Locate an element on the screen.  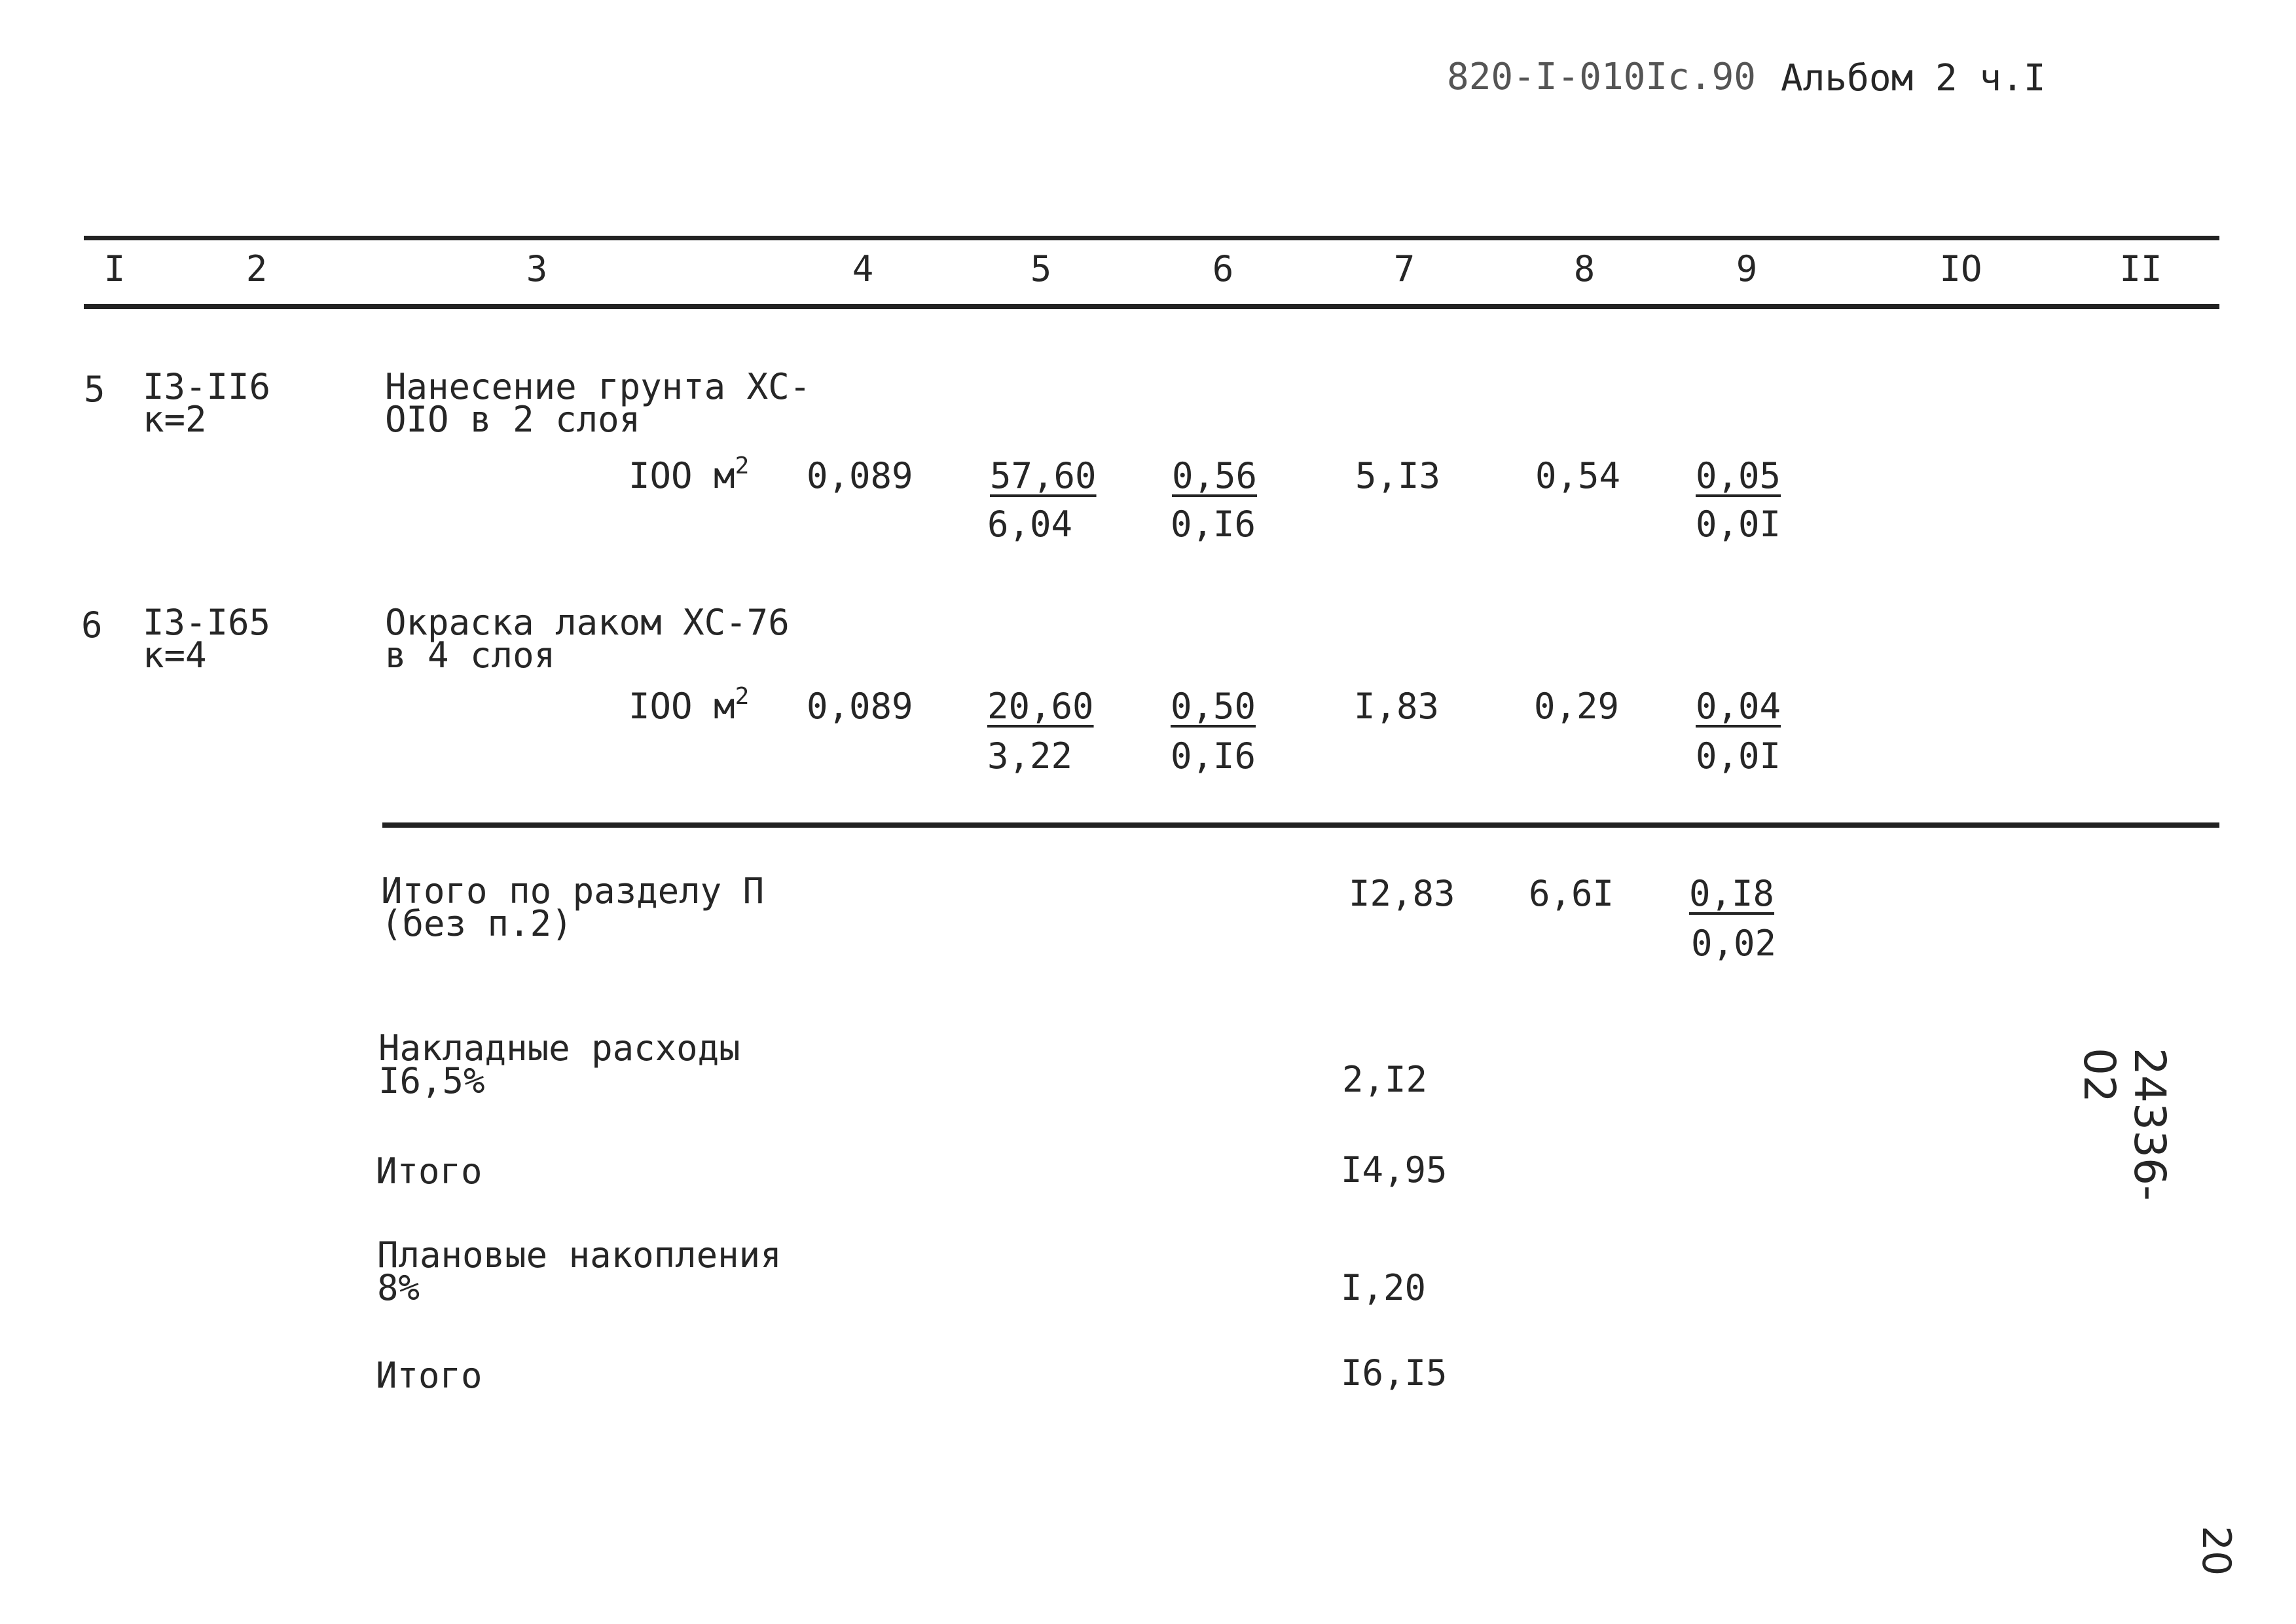
summary-label: Плановые накопления 8% is located at coordinates (579, 1271).